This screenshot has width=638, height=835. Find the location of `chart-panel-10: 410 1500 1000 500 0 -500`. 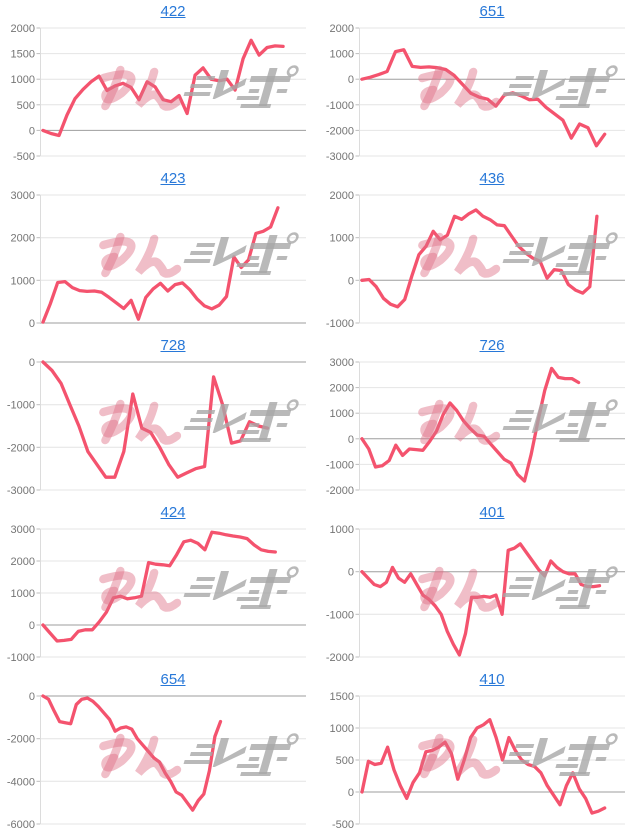

chart-panel-10: 410 1500 1000 500 0 -500 is located at coordinates (478, 751).